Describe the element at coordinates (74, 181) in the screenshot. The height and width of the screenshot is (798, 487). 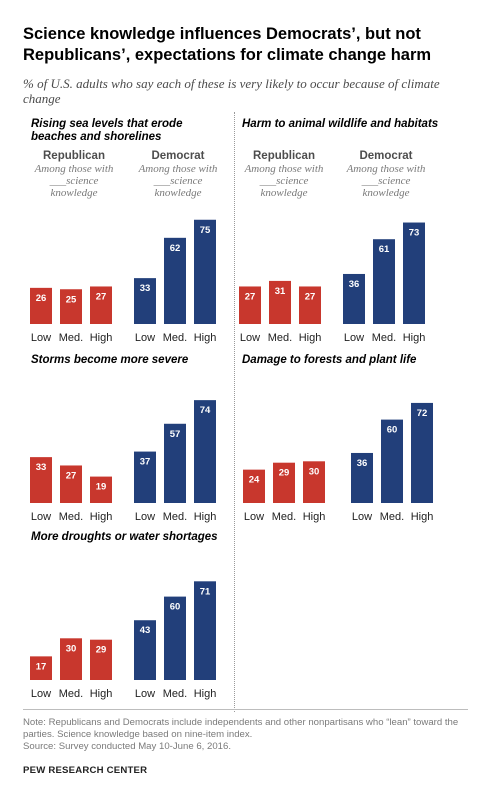
I see `group-subtext-republican-left: Among those with ___science knowledge` at that location.